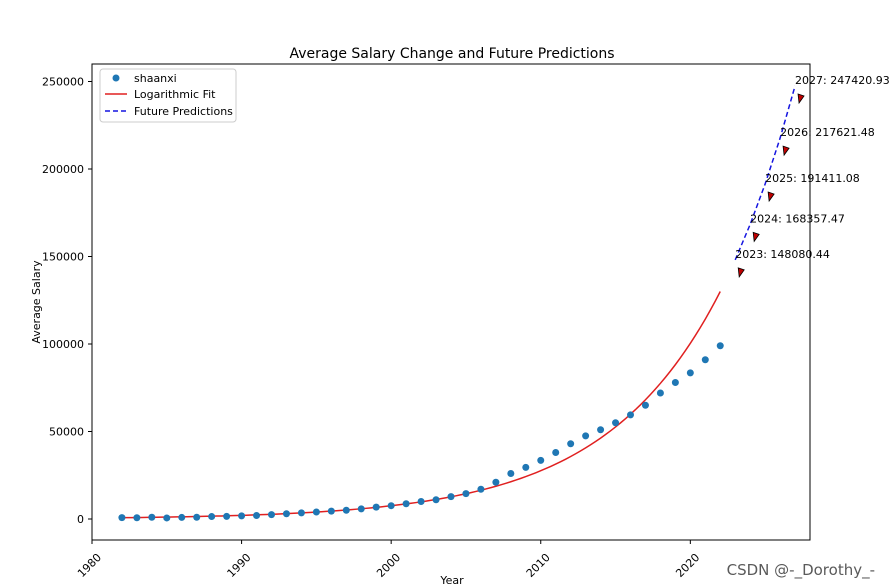 The height and width of the screenshot is (587, 889). Describe the element at coordinates (183, 111) in the screenshot. I see `legend-label-predictions: Future Predictions` at that location.